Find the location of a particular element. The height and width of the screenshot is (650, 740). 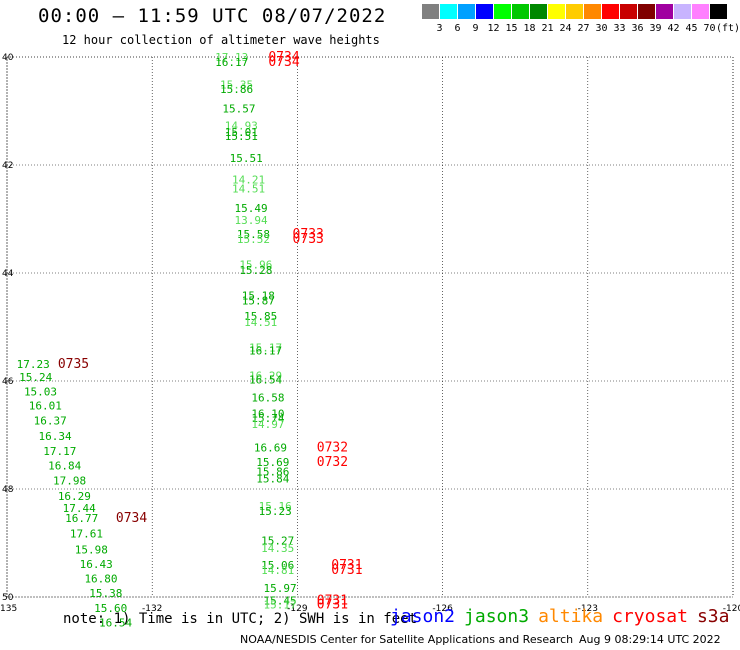

legend-label: 30 is located at coordinates (601, 28).